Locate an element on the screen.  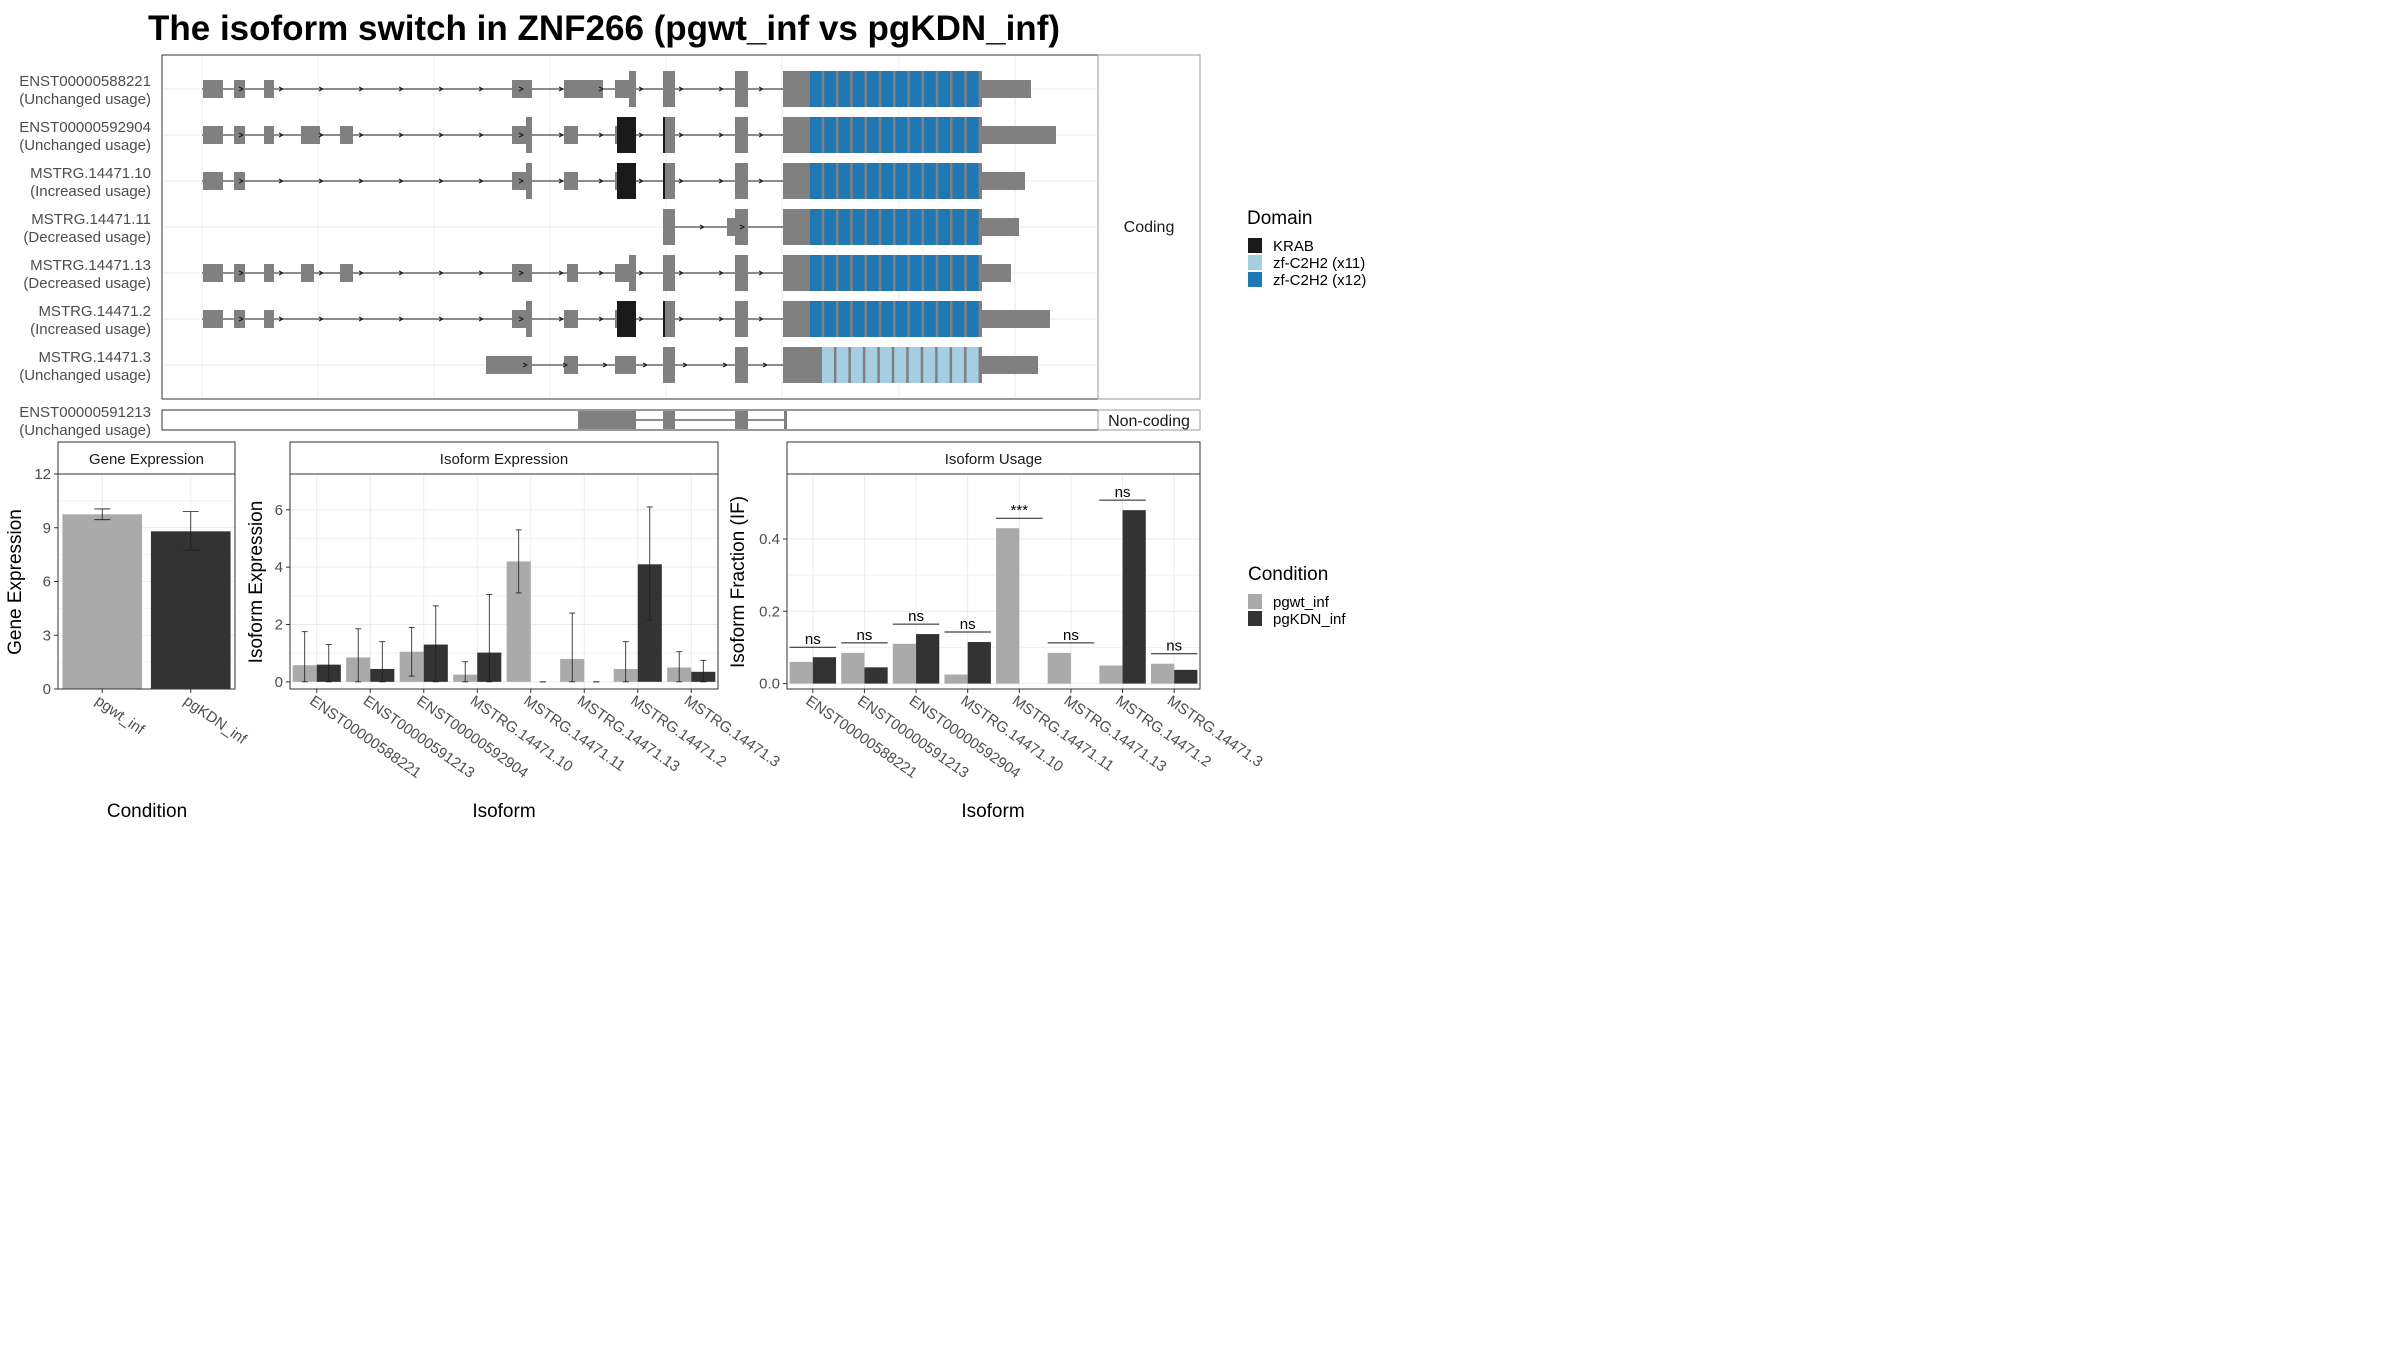
transcript-label: MSTRG.14471.10 is located at coordinates (90, 173).